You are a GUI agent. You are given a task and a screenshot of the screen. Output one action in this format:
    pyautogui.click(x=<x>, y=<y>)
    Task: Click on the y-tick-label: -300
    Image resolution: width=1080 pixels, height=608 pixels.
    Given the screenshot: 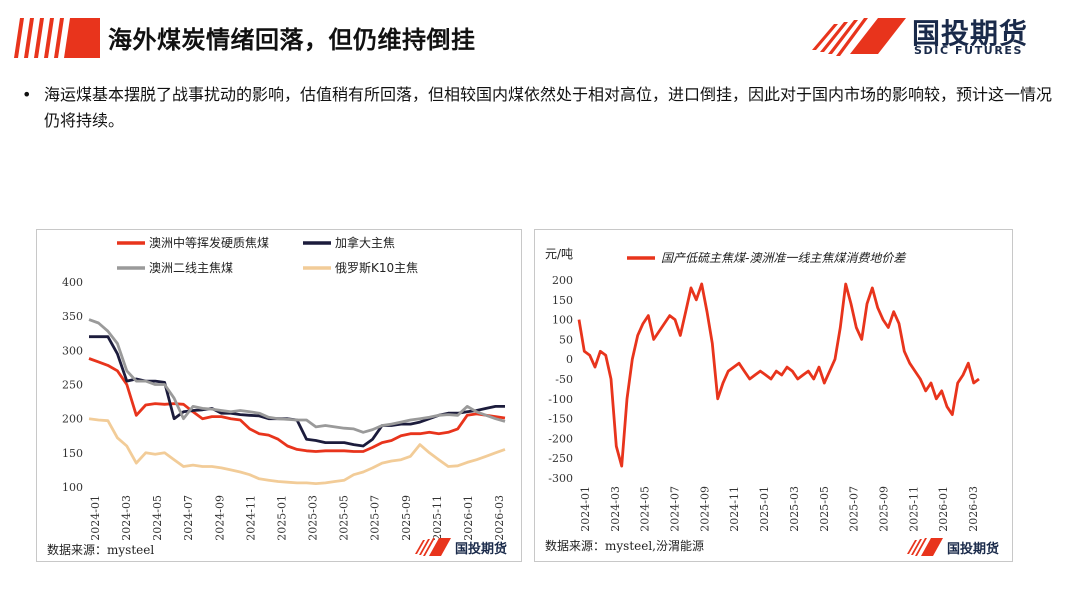 What is the action you would take?
    pyautogui.click(x=560, y=478)
    